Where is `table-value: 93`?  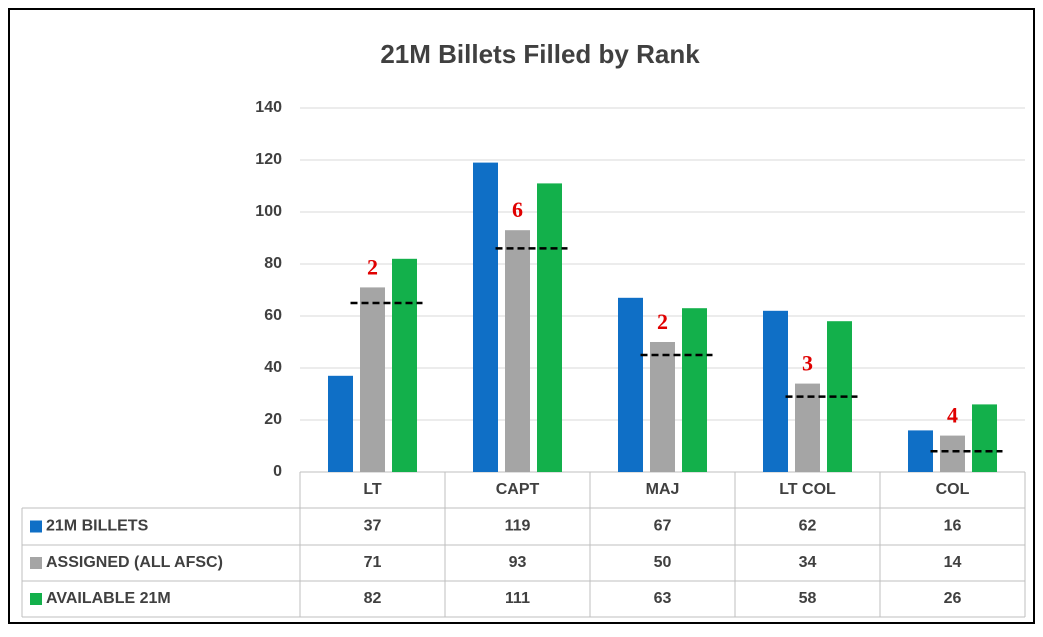
table-value: 93 is located at coordinates (518, 562).